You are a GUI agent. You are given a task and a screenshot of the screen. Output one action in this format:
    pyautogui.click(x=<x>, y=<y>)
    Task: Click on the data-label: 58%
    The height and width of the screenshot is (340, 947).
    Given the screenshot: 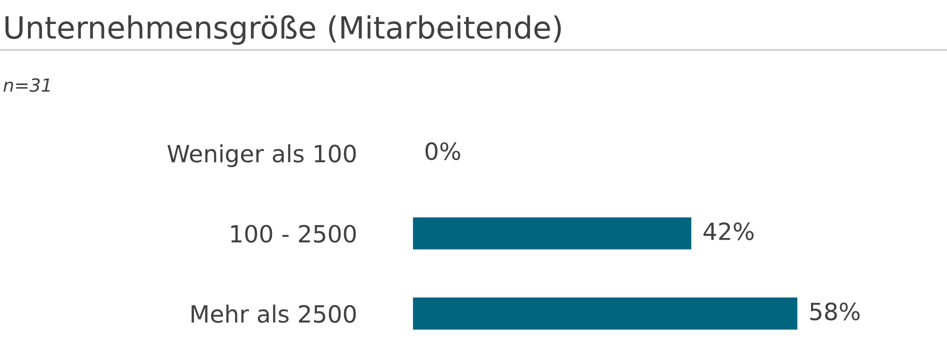 What is the action you would take?
    pyautogui.click(x=835, y=311)
    